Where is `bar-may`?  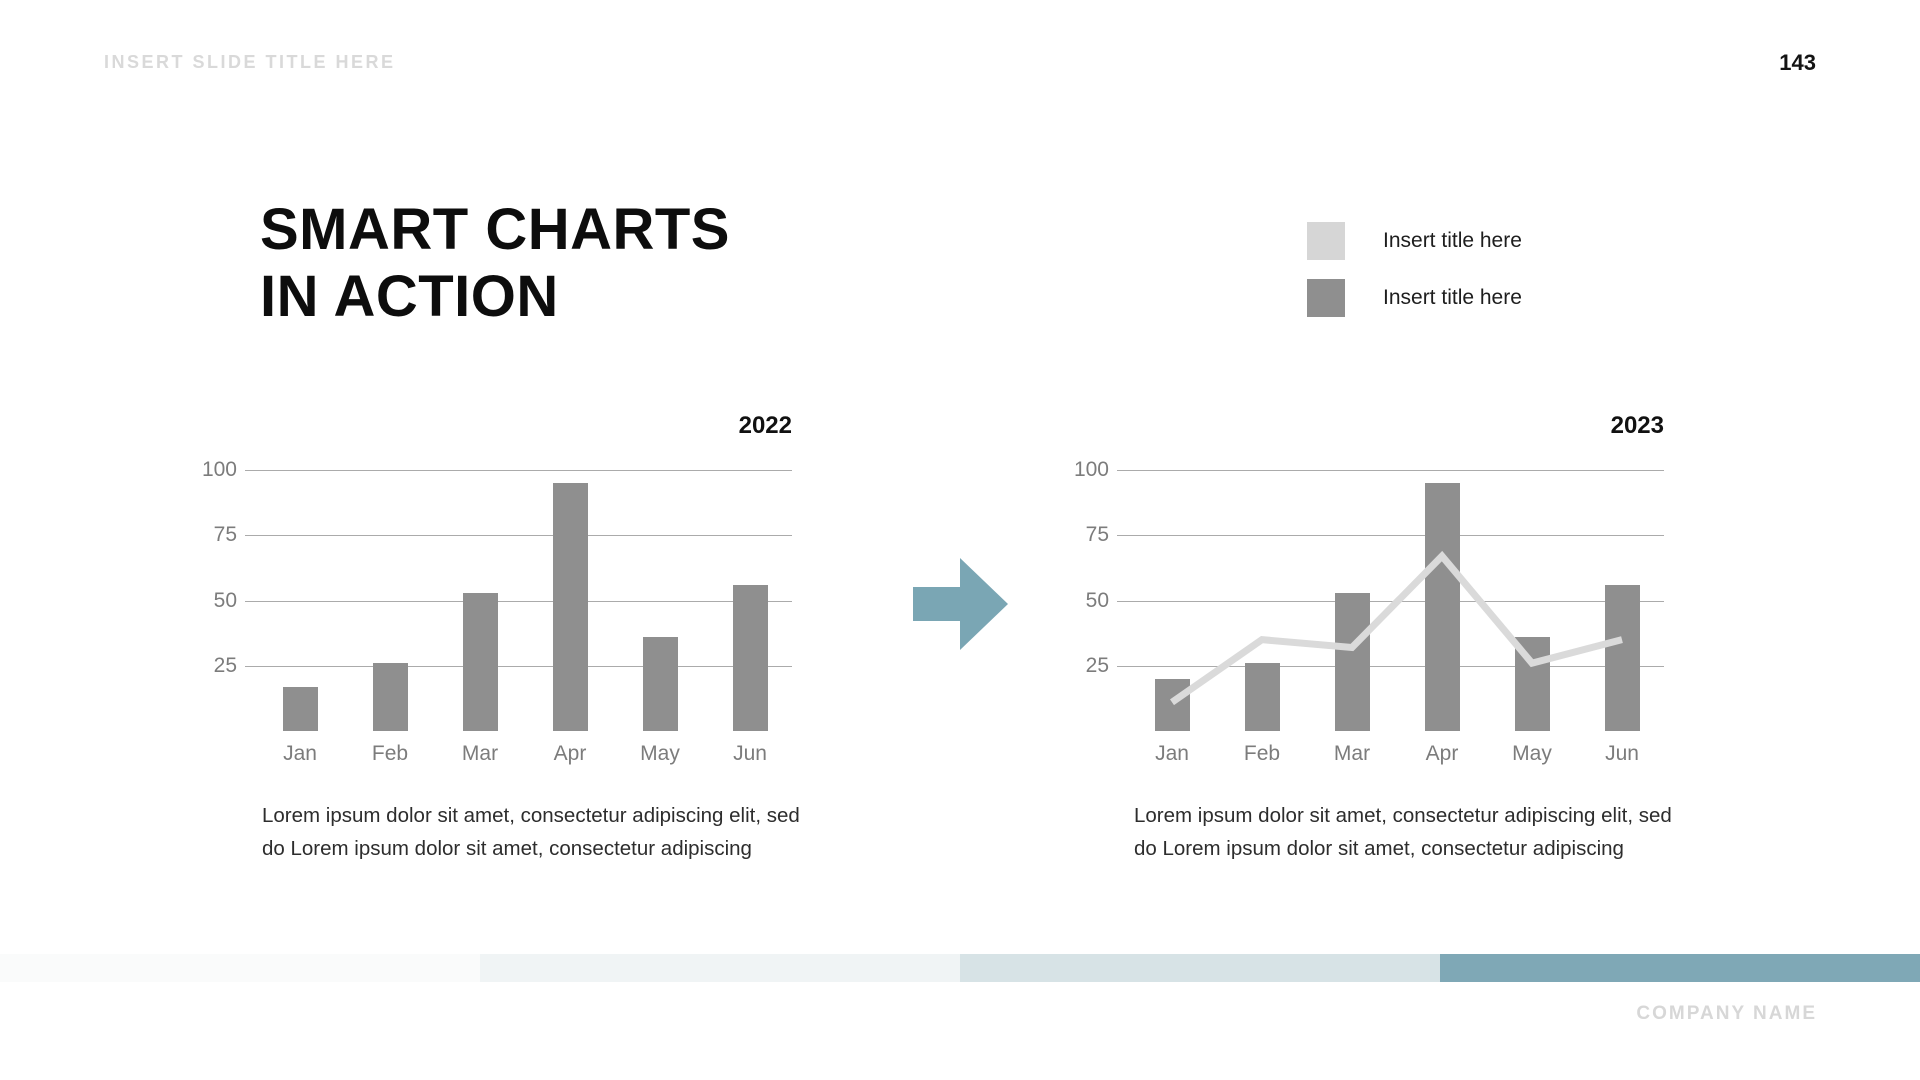 bar-may is located at coordinates (660, 684).